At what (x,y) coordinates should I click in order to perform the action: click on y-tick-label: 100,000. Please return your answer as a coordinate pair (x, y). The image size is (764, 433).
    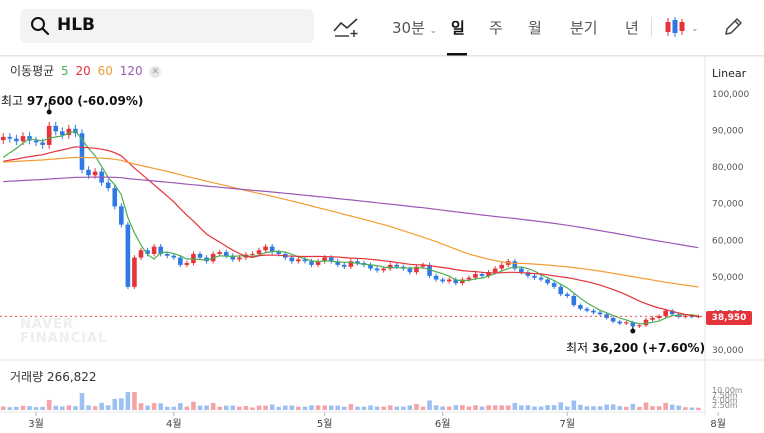
    Looking at the image, I should click on (730, 95).